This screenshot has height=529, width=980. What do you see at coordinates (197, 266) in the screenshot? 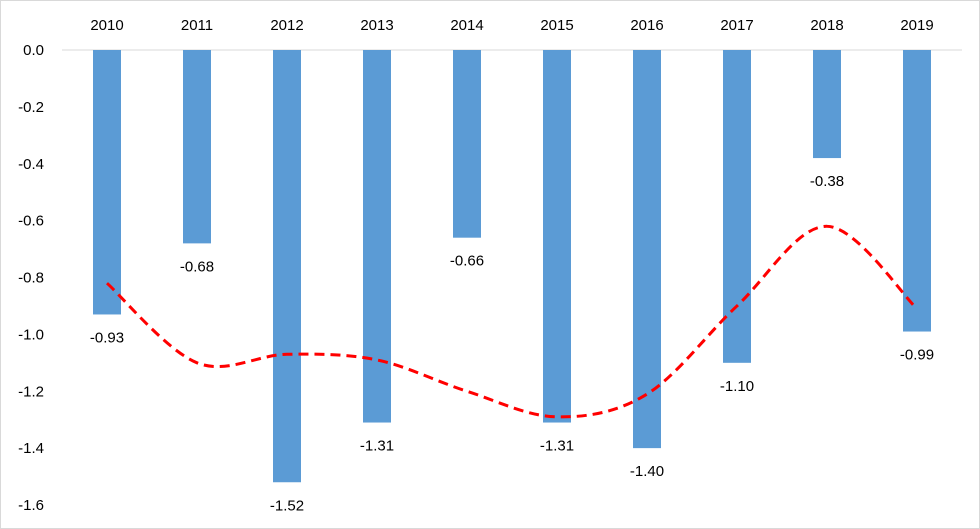
I see `data-label: -0.68` at bounding box center [197, 266].